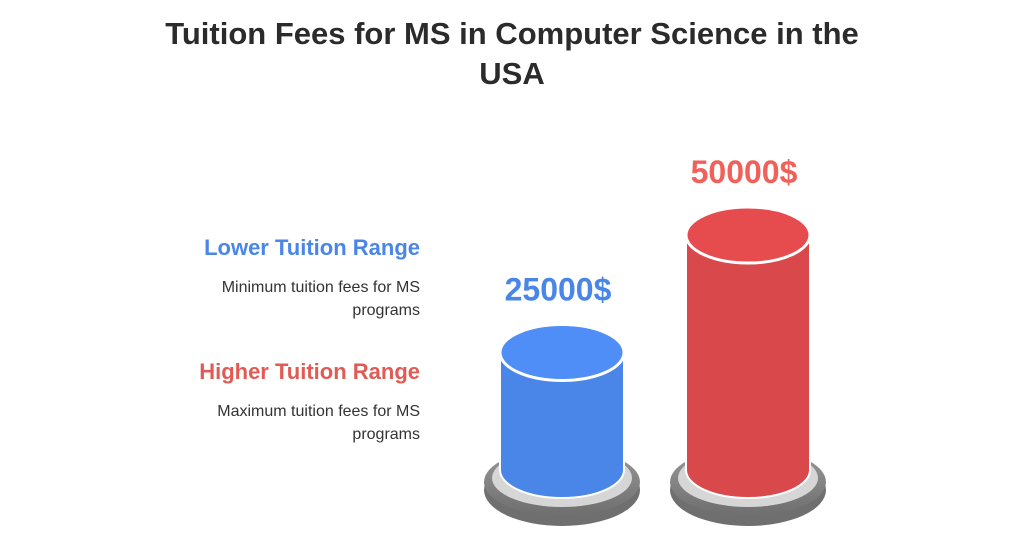 The width and height of the screenshot is (1024, 536). I want to click on bar-value-label: 25000$, so click(558, 290).